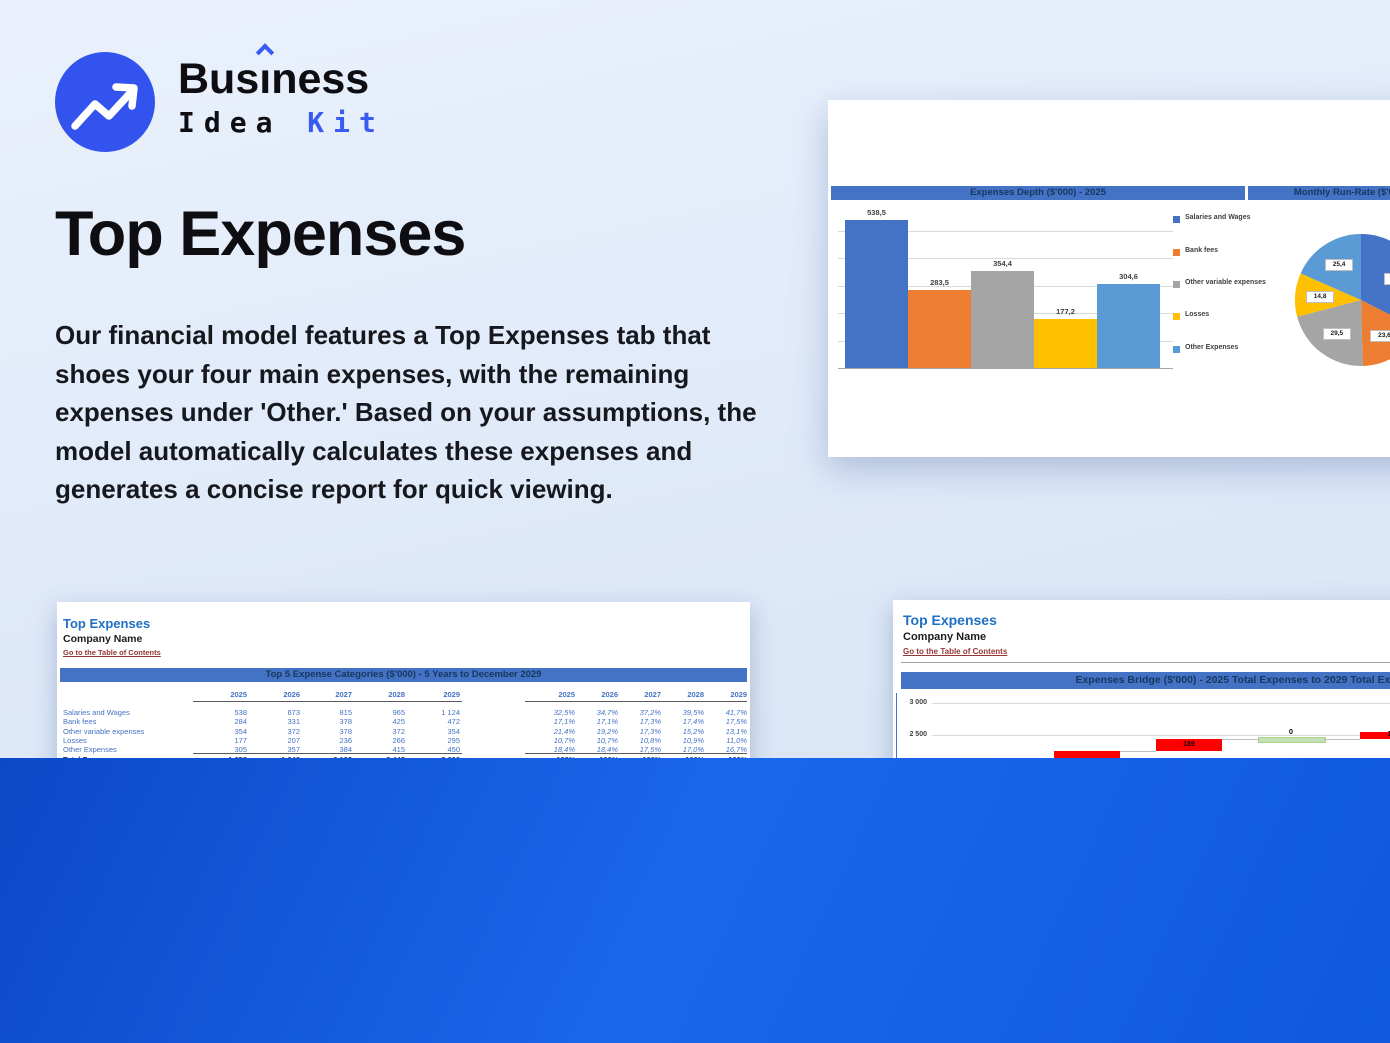 This screenshot has height=1043, width=1390. Describe the element at coordinates (650, 740) in the screenshot. I see `pct-cell: 10,8%` at that location.